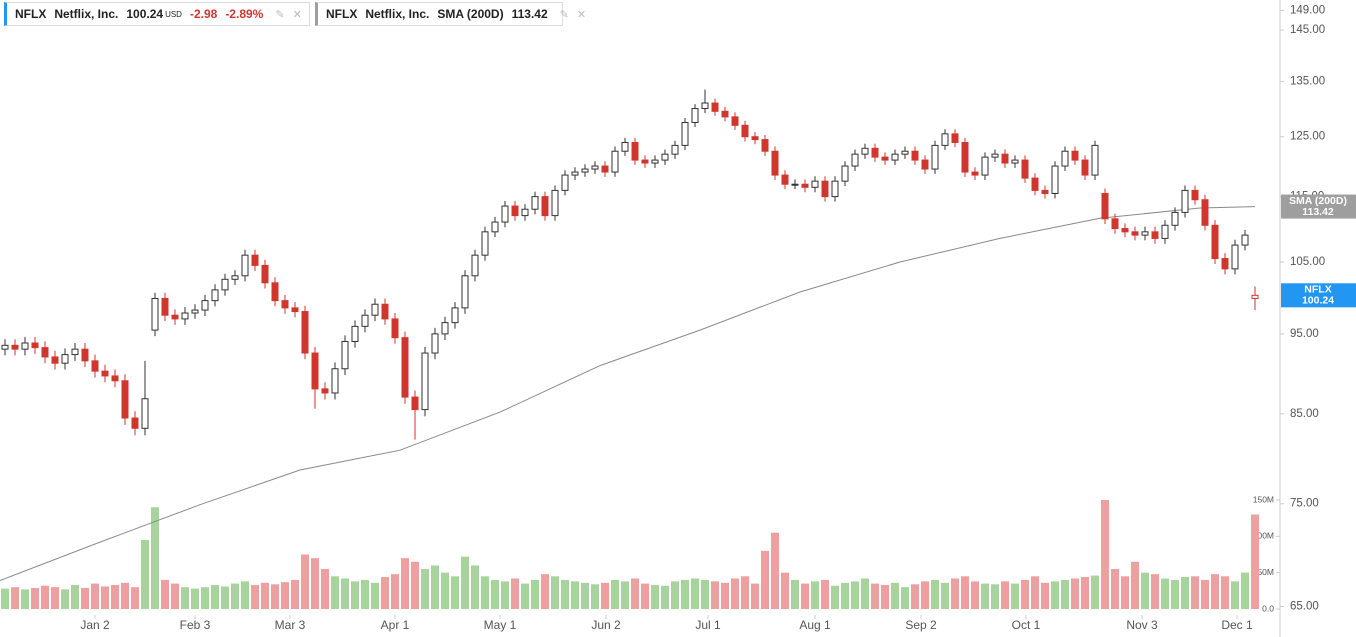  I want to click on sma-legend: NFLX Netflix, Inc. SMA (200D) 113.42 ✎ ✕, so click(450, 14).